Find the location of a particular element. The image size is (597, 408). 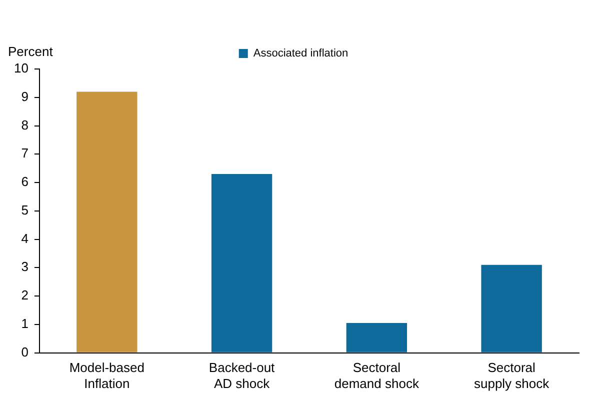

y-tick-label: 9 is located at coordinates (24, 96).